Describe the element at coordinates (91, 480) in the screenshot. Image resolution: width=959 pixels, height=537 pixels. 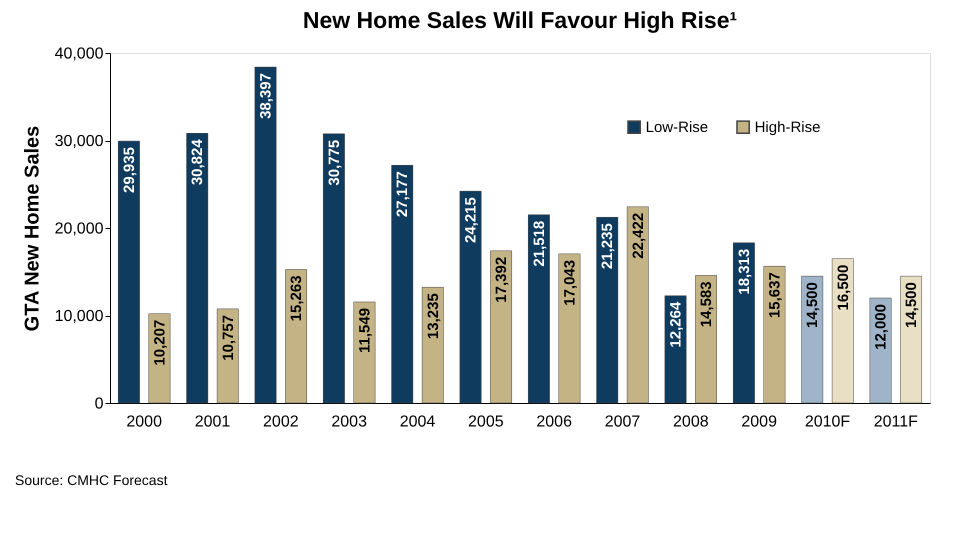
I see `source-note: Source: CMHC Forecast` at that location.